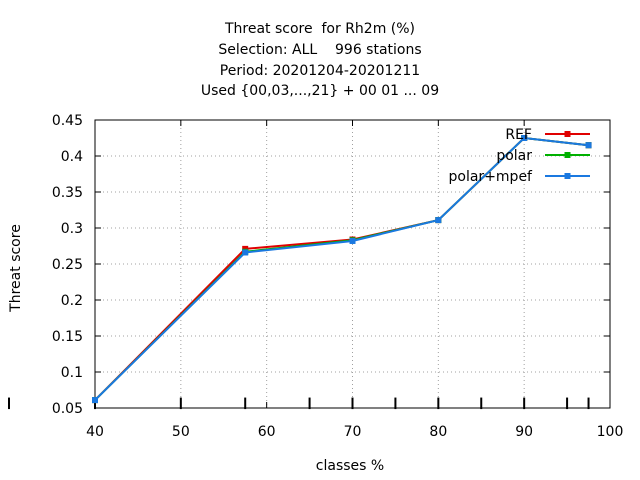 The image size is (640, 480). What do you see at coordinates (72, 157) in the screenshot?
I see `y-tick-label: 0.4` at bounding box center [72, 157].